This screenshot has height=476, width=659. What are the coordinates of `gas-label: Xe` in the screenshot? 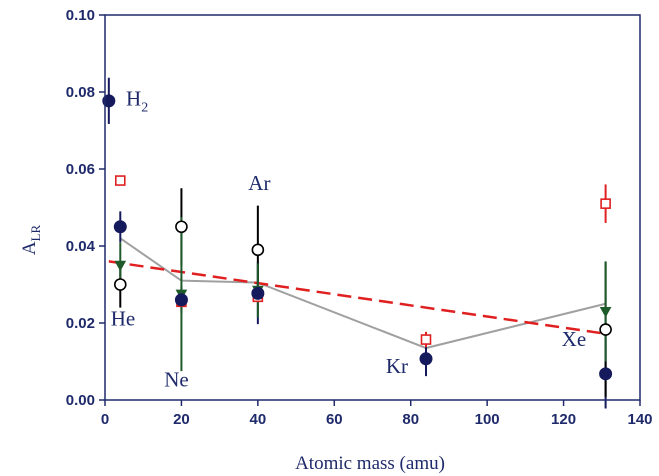 It's located at (574, 339).